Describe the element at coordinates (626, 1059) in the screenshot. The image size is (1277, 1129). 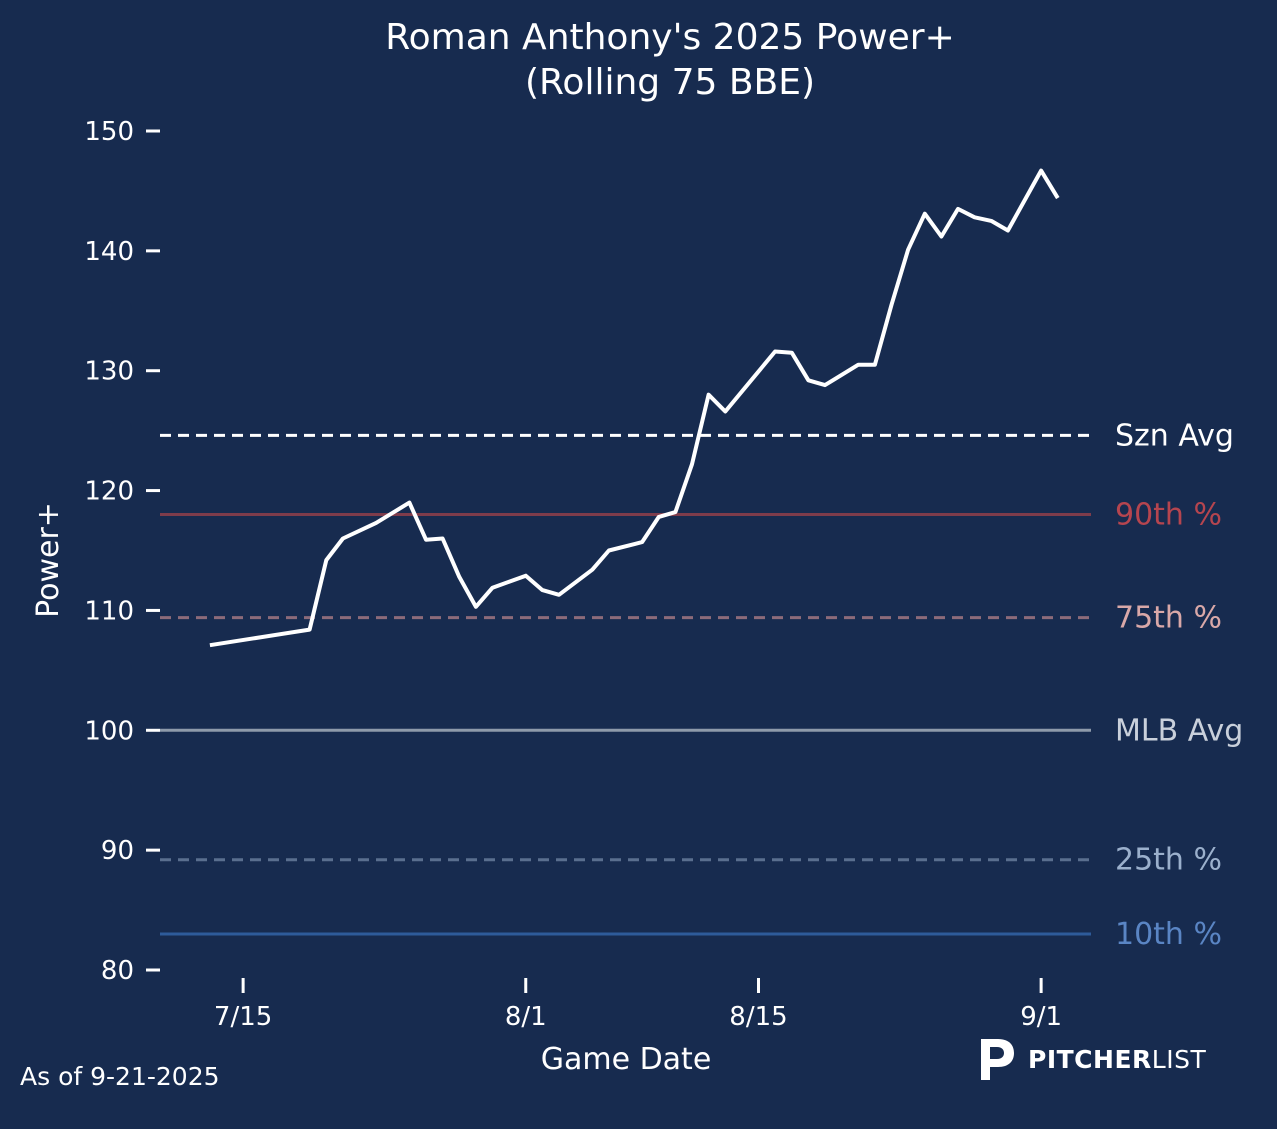
I see `x-axis-label: Game Date` at that location.